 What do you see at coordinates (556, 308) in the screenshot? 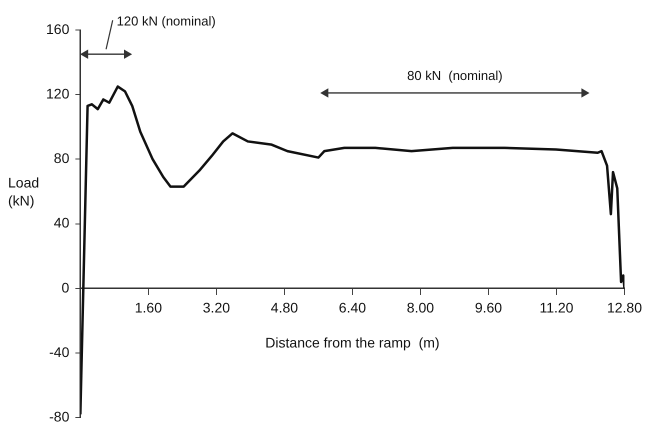
I see `x-tick-label: 11.20` at bounding box center [556, 308].